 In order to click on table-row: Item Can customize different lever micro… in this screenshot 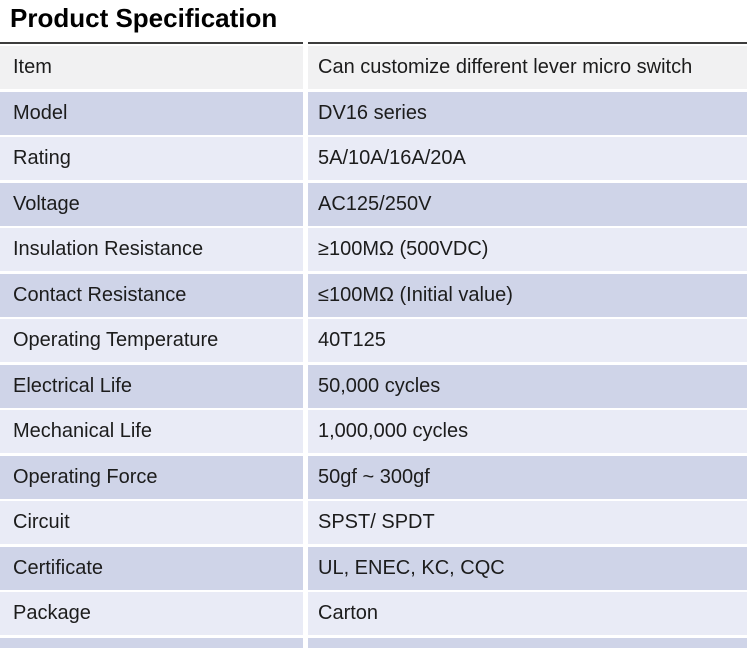, I will do `click(373, 67)`.